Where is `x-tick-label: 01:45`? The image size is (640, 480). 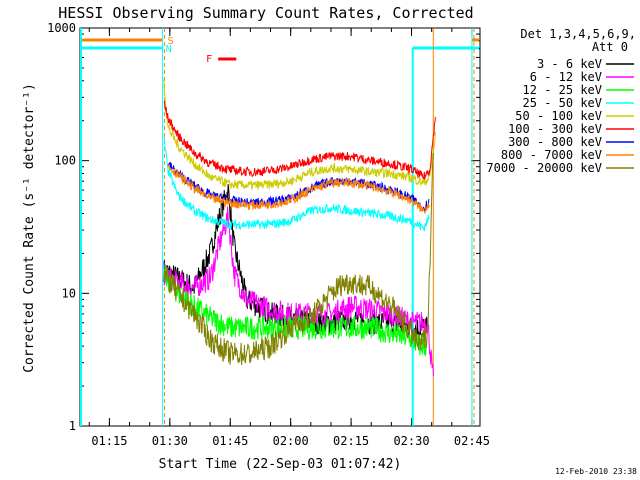 x-tick-label: 01:45 is located at coordinates (230, 441).